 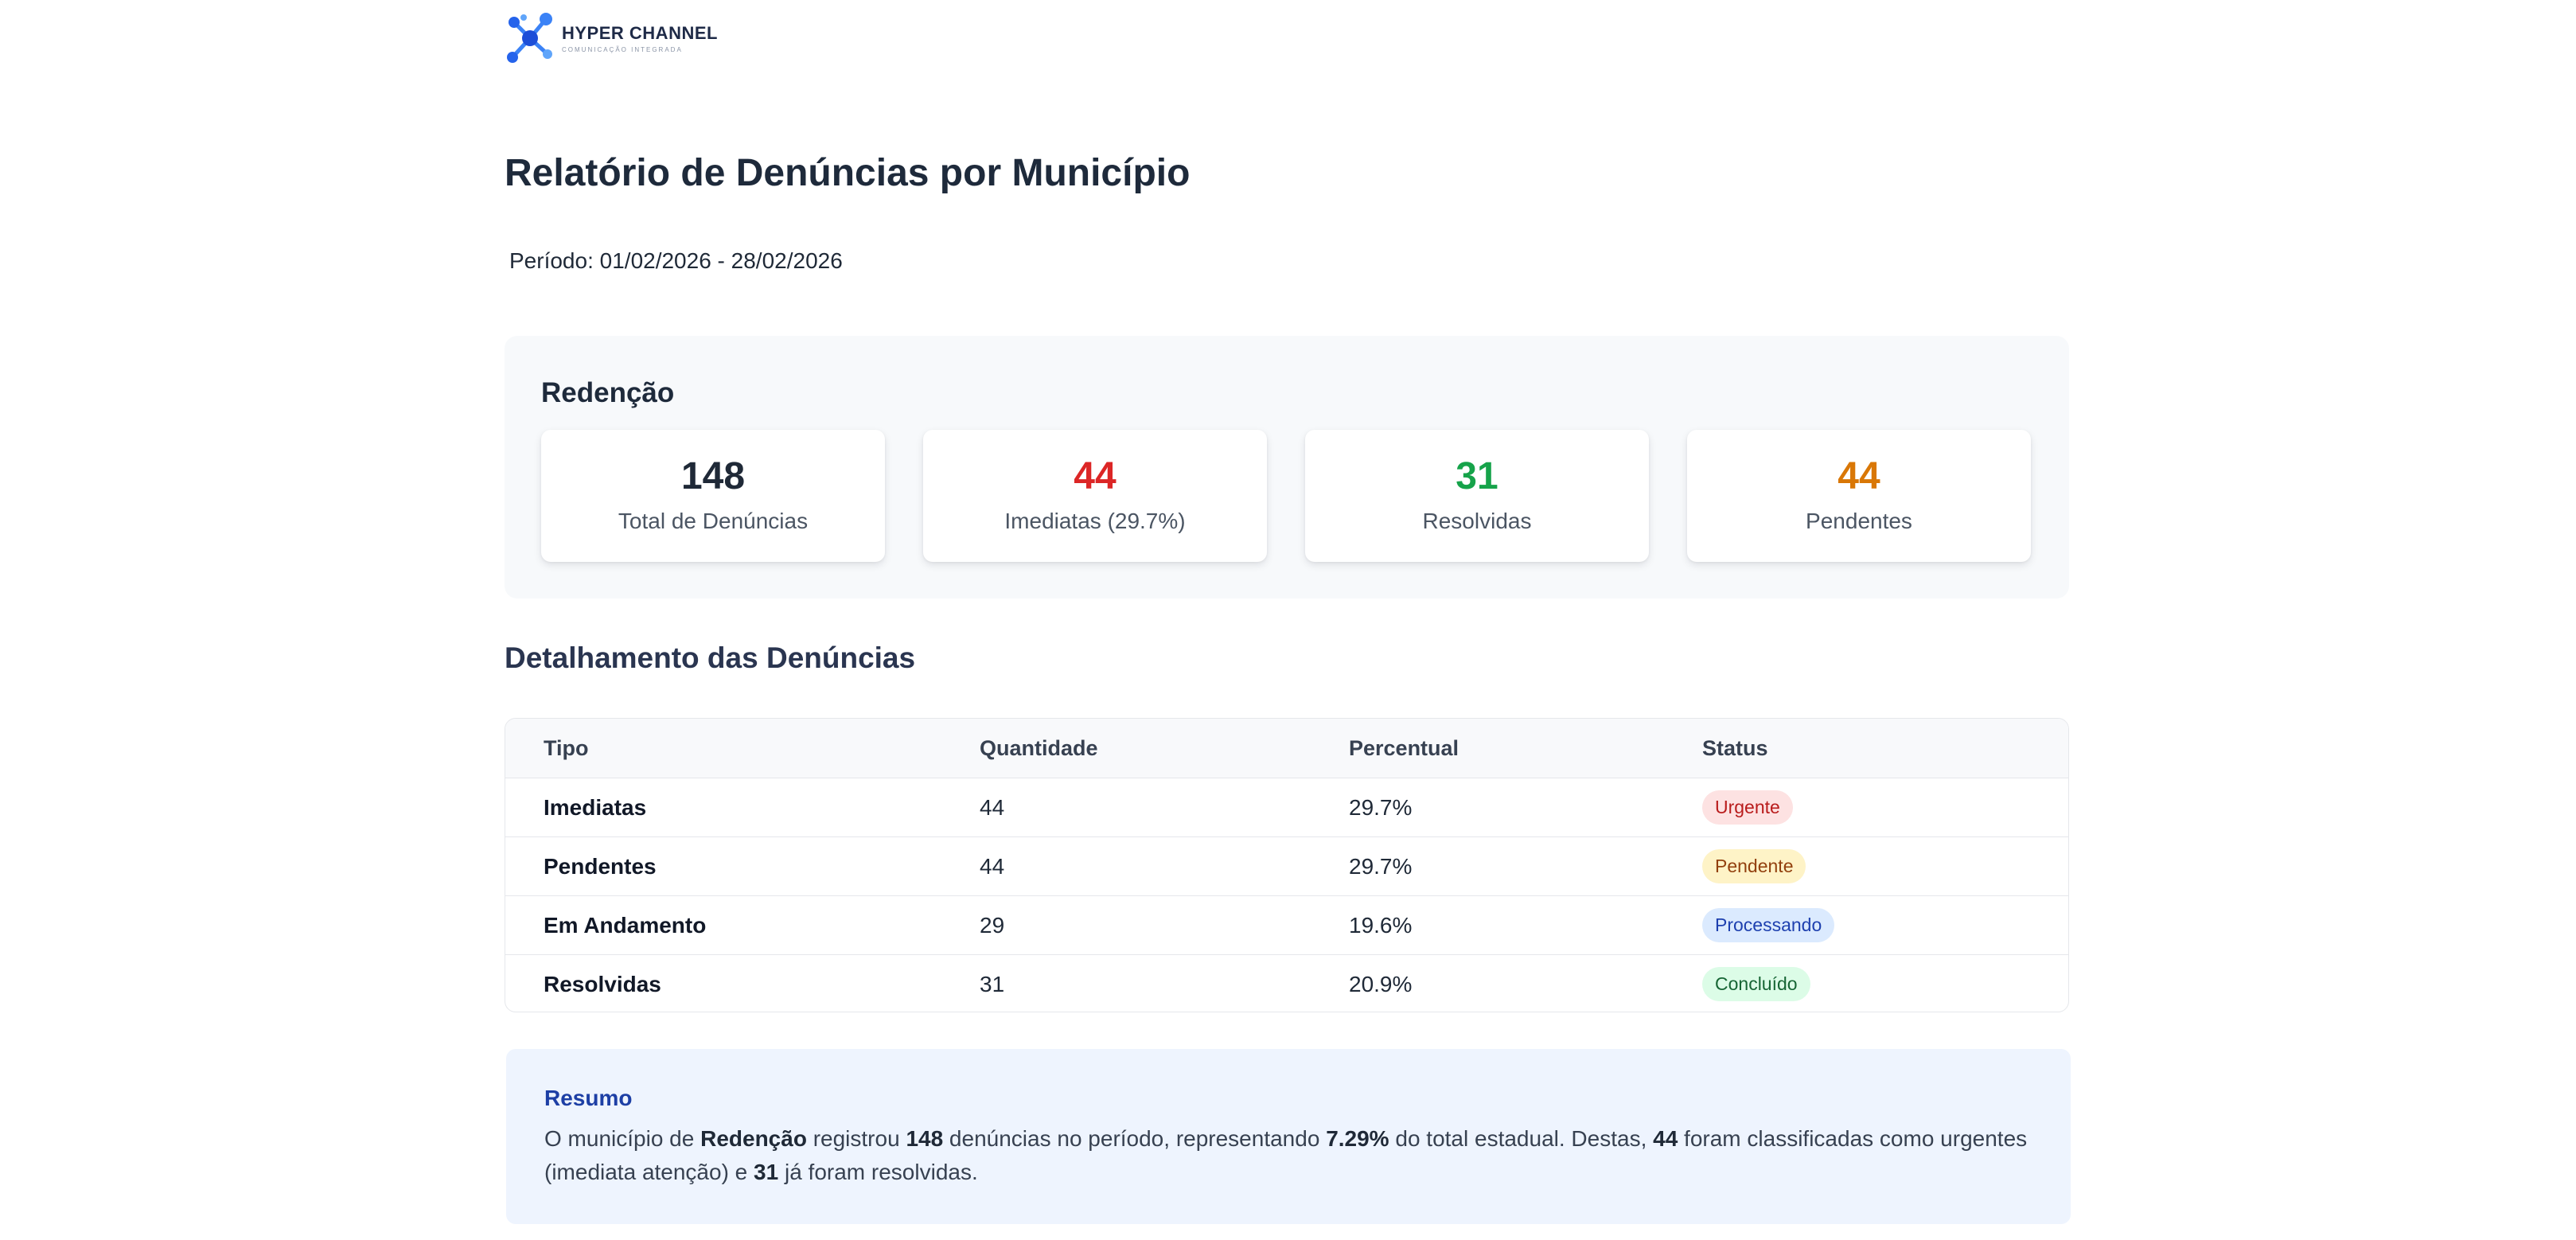 I want to click on stat-value: 31, so click(x=1477, y=476).